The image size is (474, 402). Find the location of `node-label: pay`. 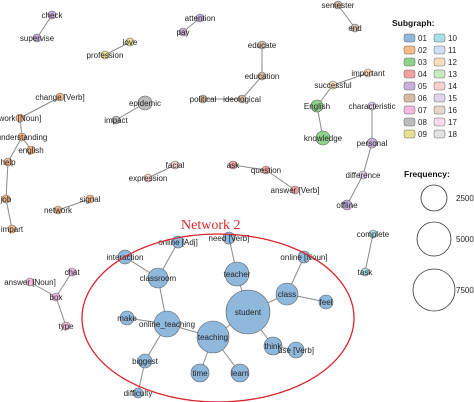

node-label: pay is located at coordinates (183, 32).